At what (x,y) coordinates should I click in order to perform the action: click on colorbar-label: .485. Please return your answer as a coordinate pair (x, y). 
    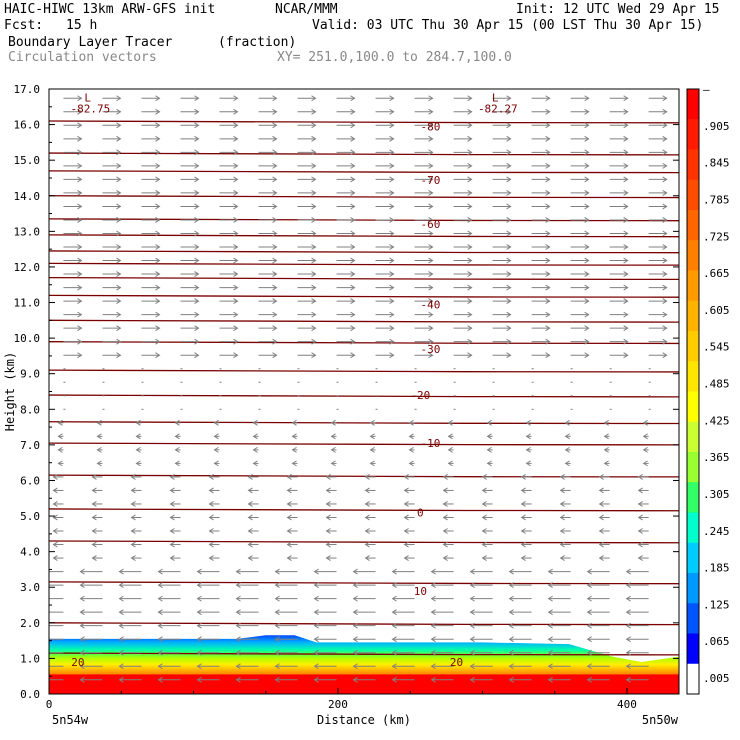
    Looking at the image, I should click on (716, 384).